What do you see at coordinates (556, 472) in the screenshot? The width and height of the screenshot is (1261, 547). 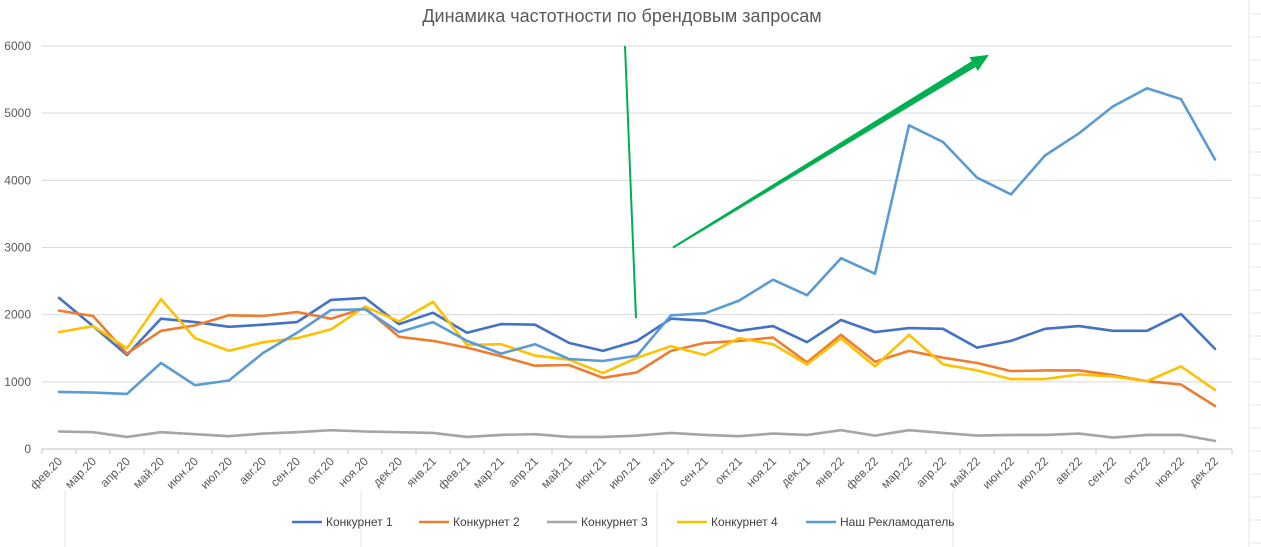 I see `x-tick-label: май.21` at bounding box center [556, 472].